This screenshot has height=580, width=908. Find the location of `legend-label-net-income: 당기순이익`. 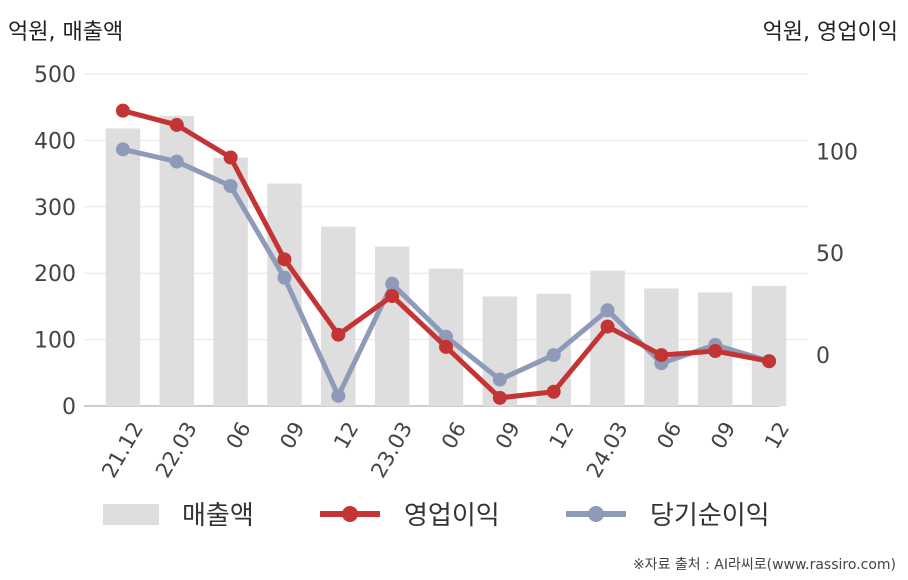

legend-label-net-income: 당기순이익 is located at coordinates (710, 516).